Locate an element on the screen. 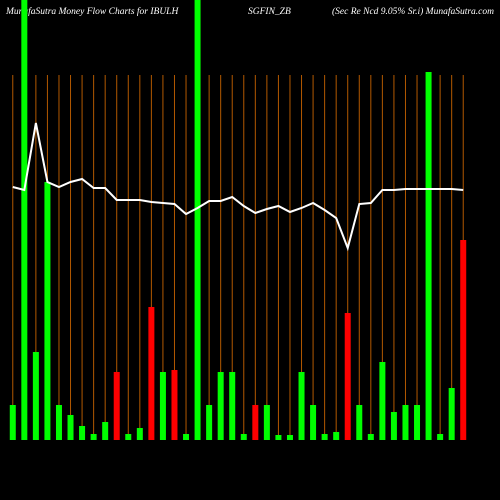  chart-title-center: SGFIN_ZB is located at coordinates (269, 12).